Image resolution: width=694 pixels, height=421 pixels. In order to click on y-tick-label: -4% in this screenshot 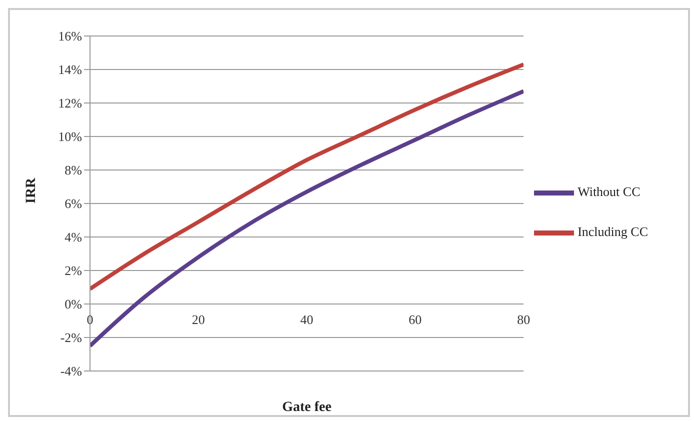, I will do `click(71, 371)`.